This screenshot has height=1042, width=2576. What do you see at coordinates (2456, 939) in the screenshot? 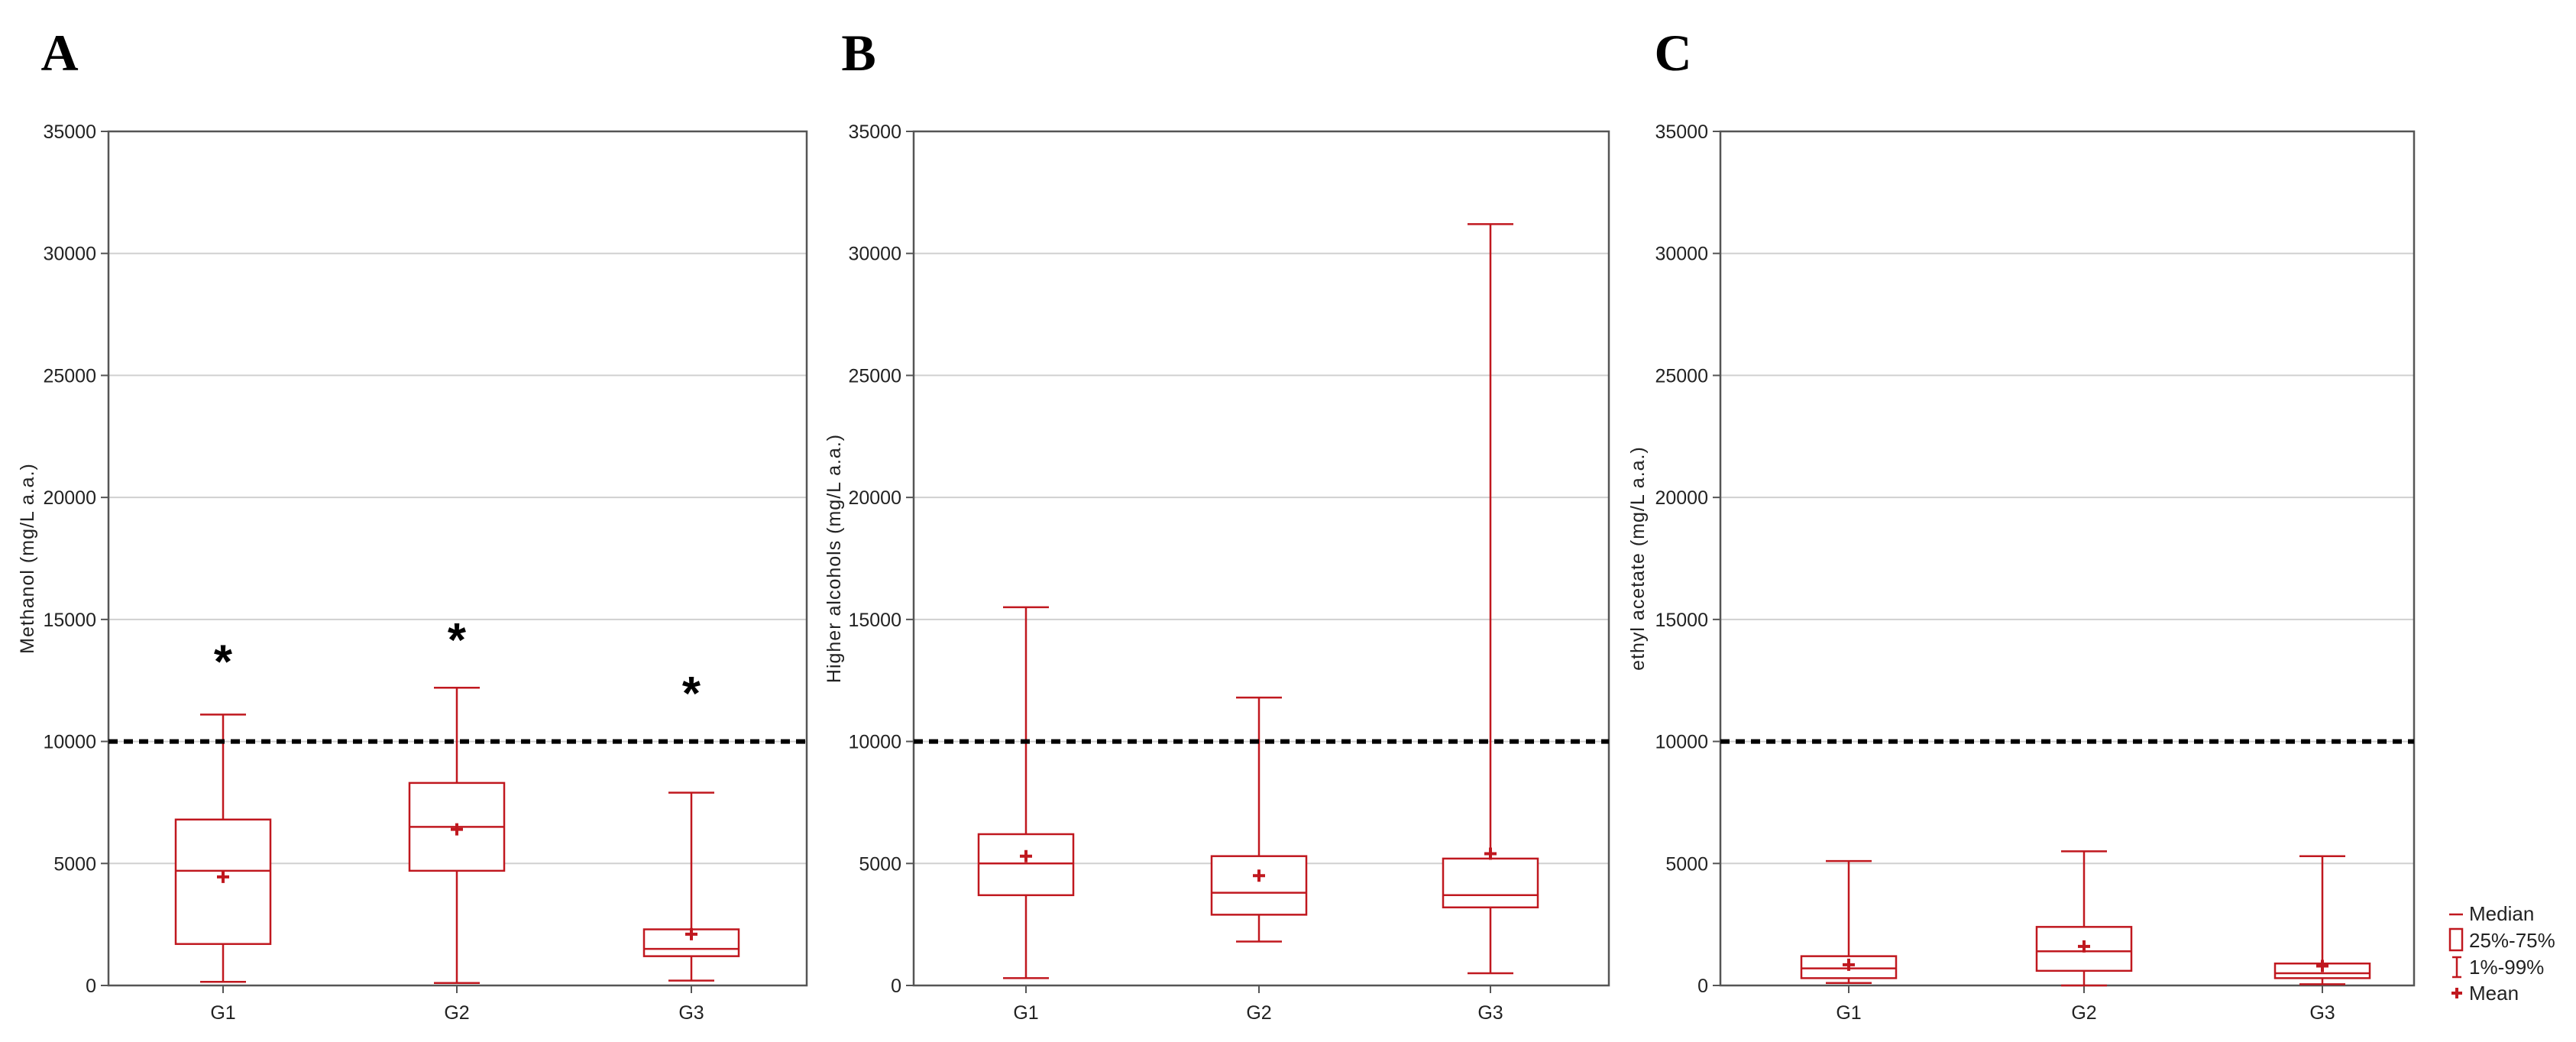
I see `legend-box-symbol` at bounding box center [2456, 939].